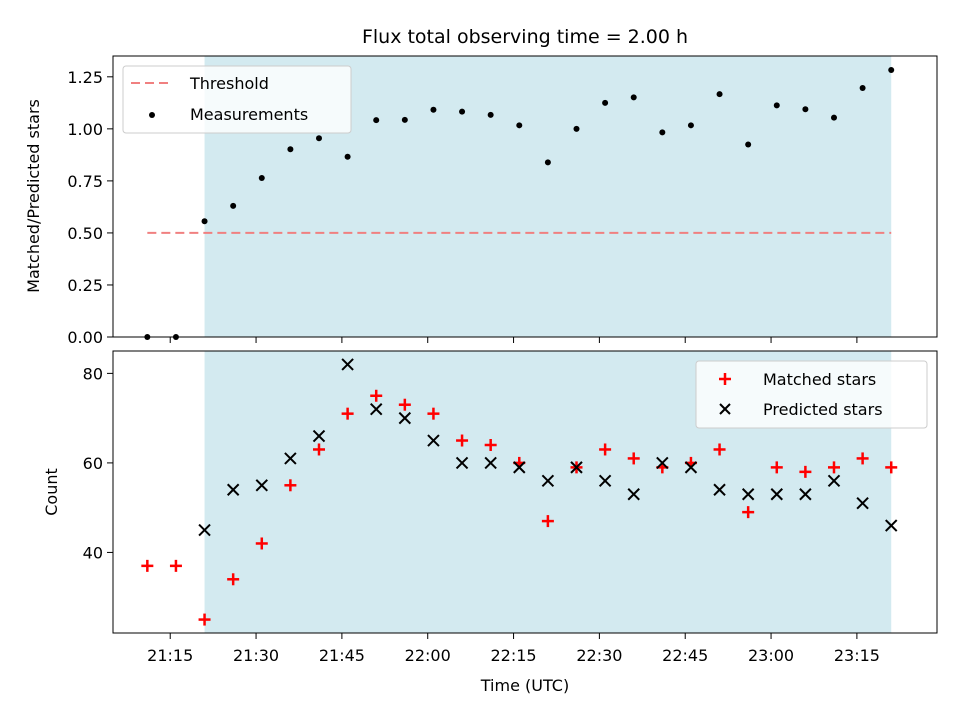  I want to click on y-tick-label: 1.00, so click(85, 129).